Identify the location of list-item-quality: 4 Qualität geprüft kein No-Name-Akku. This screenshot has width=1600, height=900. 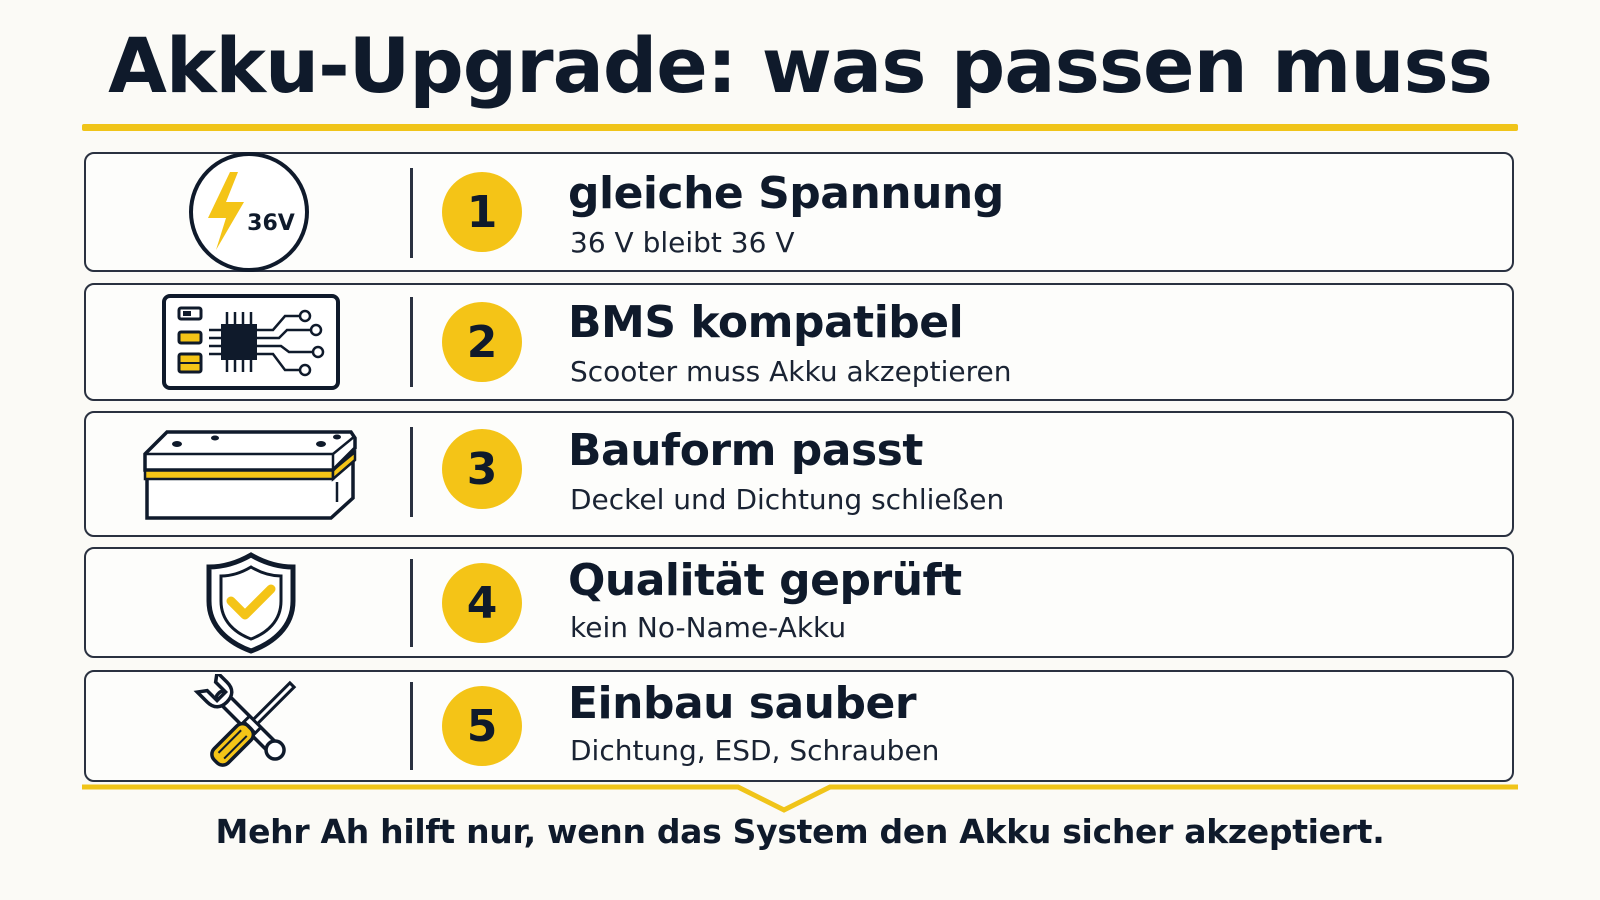
(799, 602).